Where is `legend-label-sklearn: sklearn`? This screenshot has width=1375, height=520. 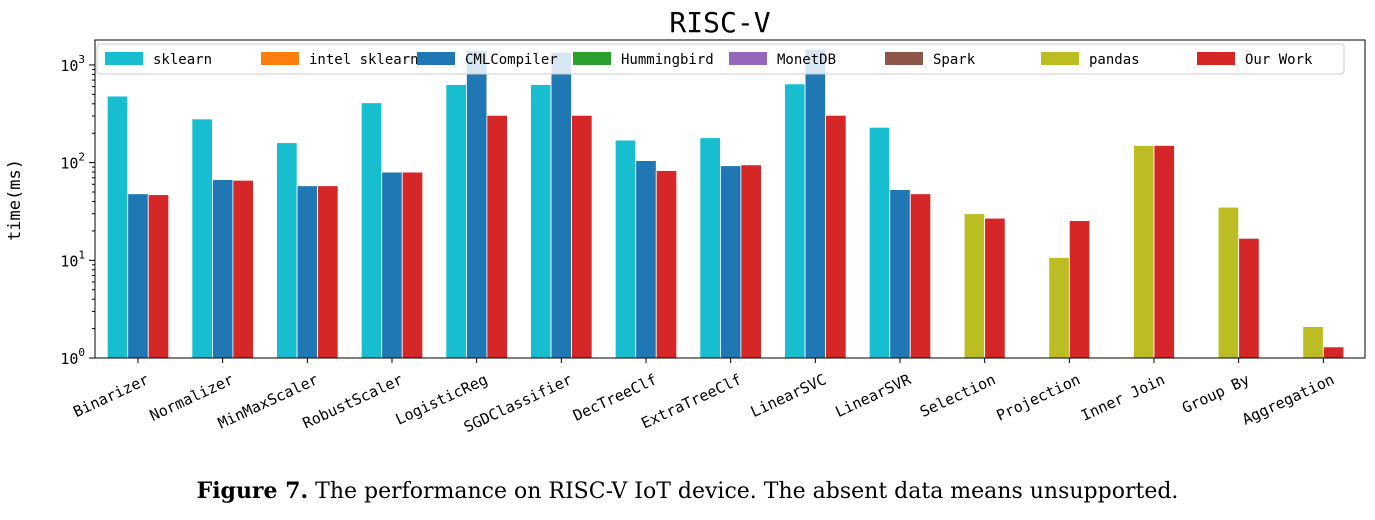 legend-label-sklearn: sklearn is located at coordinates (182, 60).